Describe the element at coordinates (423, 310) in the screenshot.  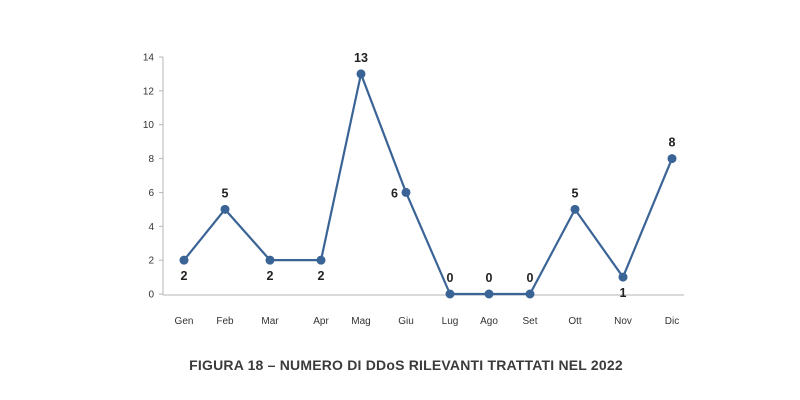
I see `x-axis: Gen Feb Mar Apr Mag Giu Lug Ago Set Ott Nov Dic` at that location.